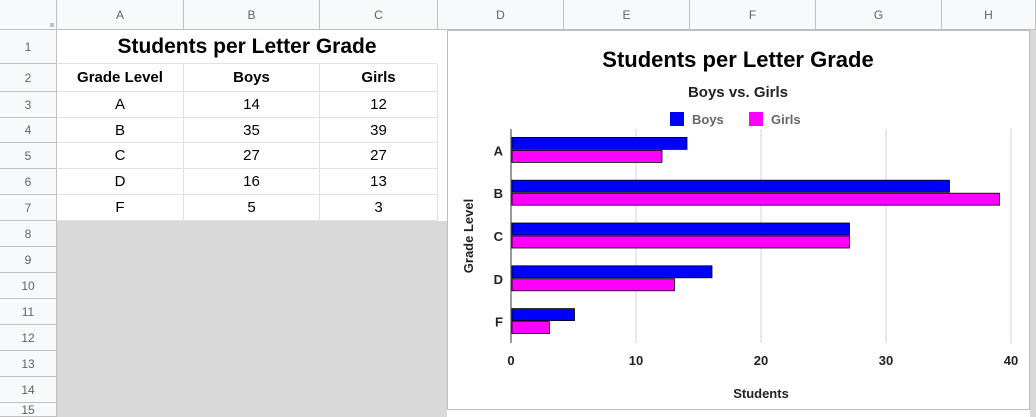 The height and width of the screenshot is (417, 1036). What do you see at coordinates (28, 410) in the screenshot?
I see `row-header-15: 15` at bounding box center [28, 410].